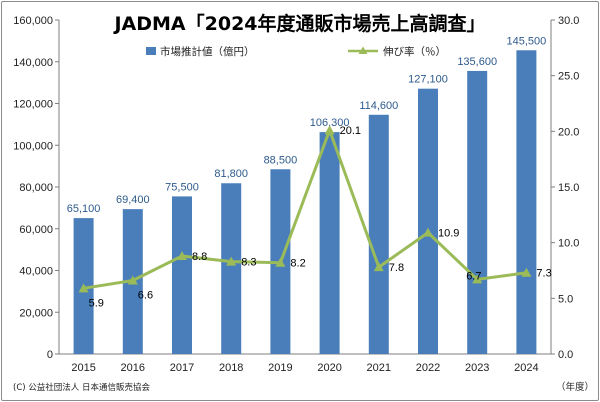 The height and width of the screenshot is (402, 600). I want to click on bar-value-label: 135,600, so click(477, 62).